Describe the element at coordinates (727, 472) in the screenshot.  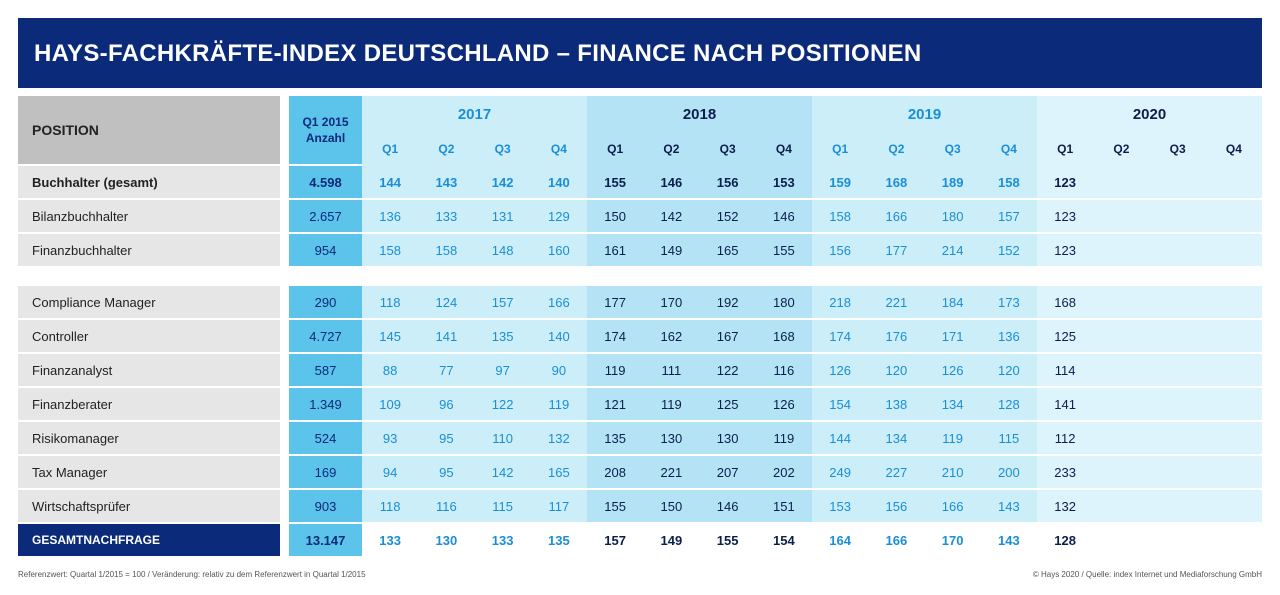
I see `table-row-8-value: 207` at that location.